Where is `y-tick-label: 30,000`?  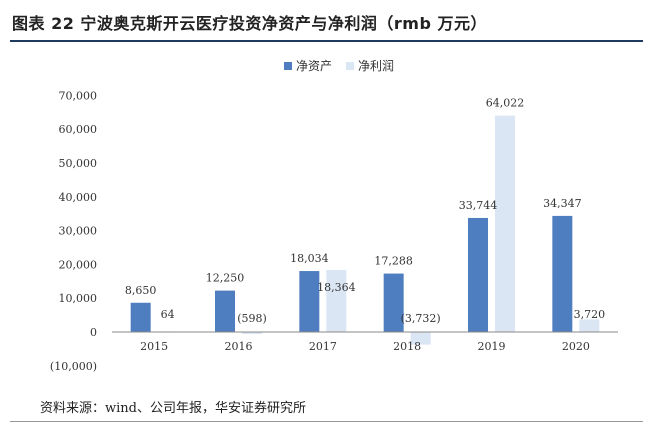 y-tick-label: 30,000 is located at coordinates (78, 231).